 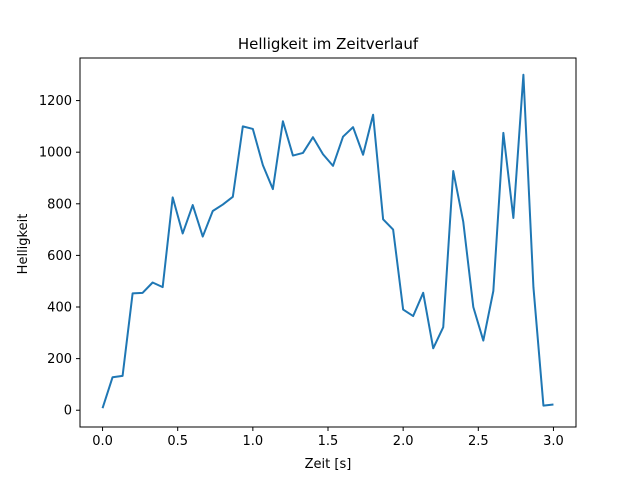 I want to click on y-tick-label: 600, so click(x=59, y=256).